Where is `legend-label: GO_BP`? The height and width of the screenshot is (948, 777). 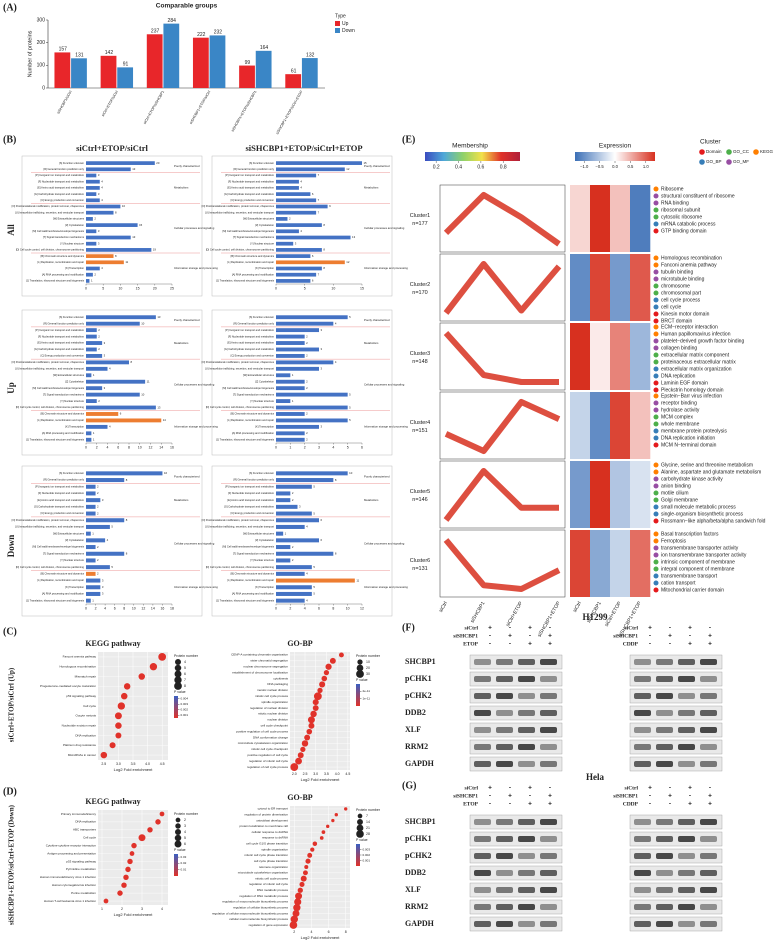 legend-label: GO_BP is located at coordinates (714, 161).